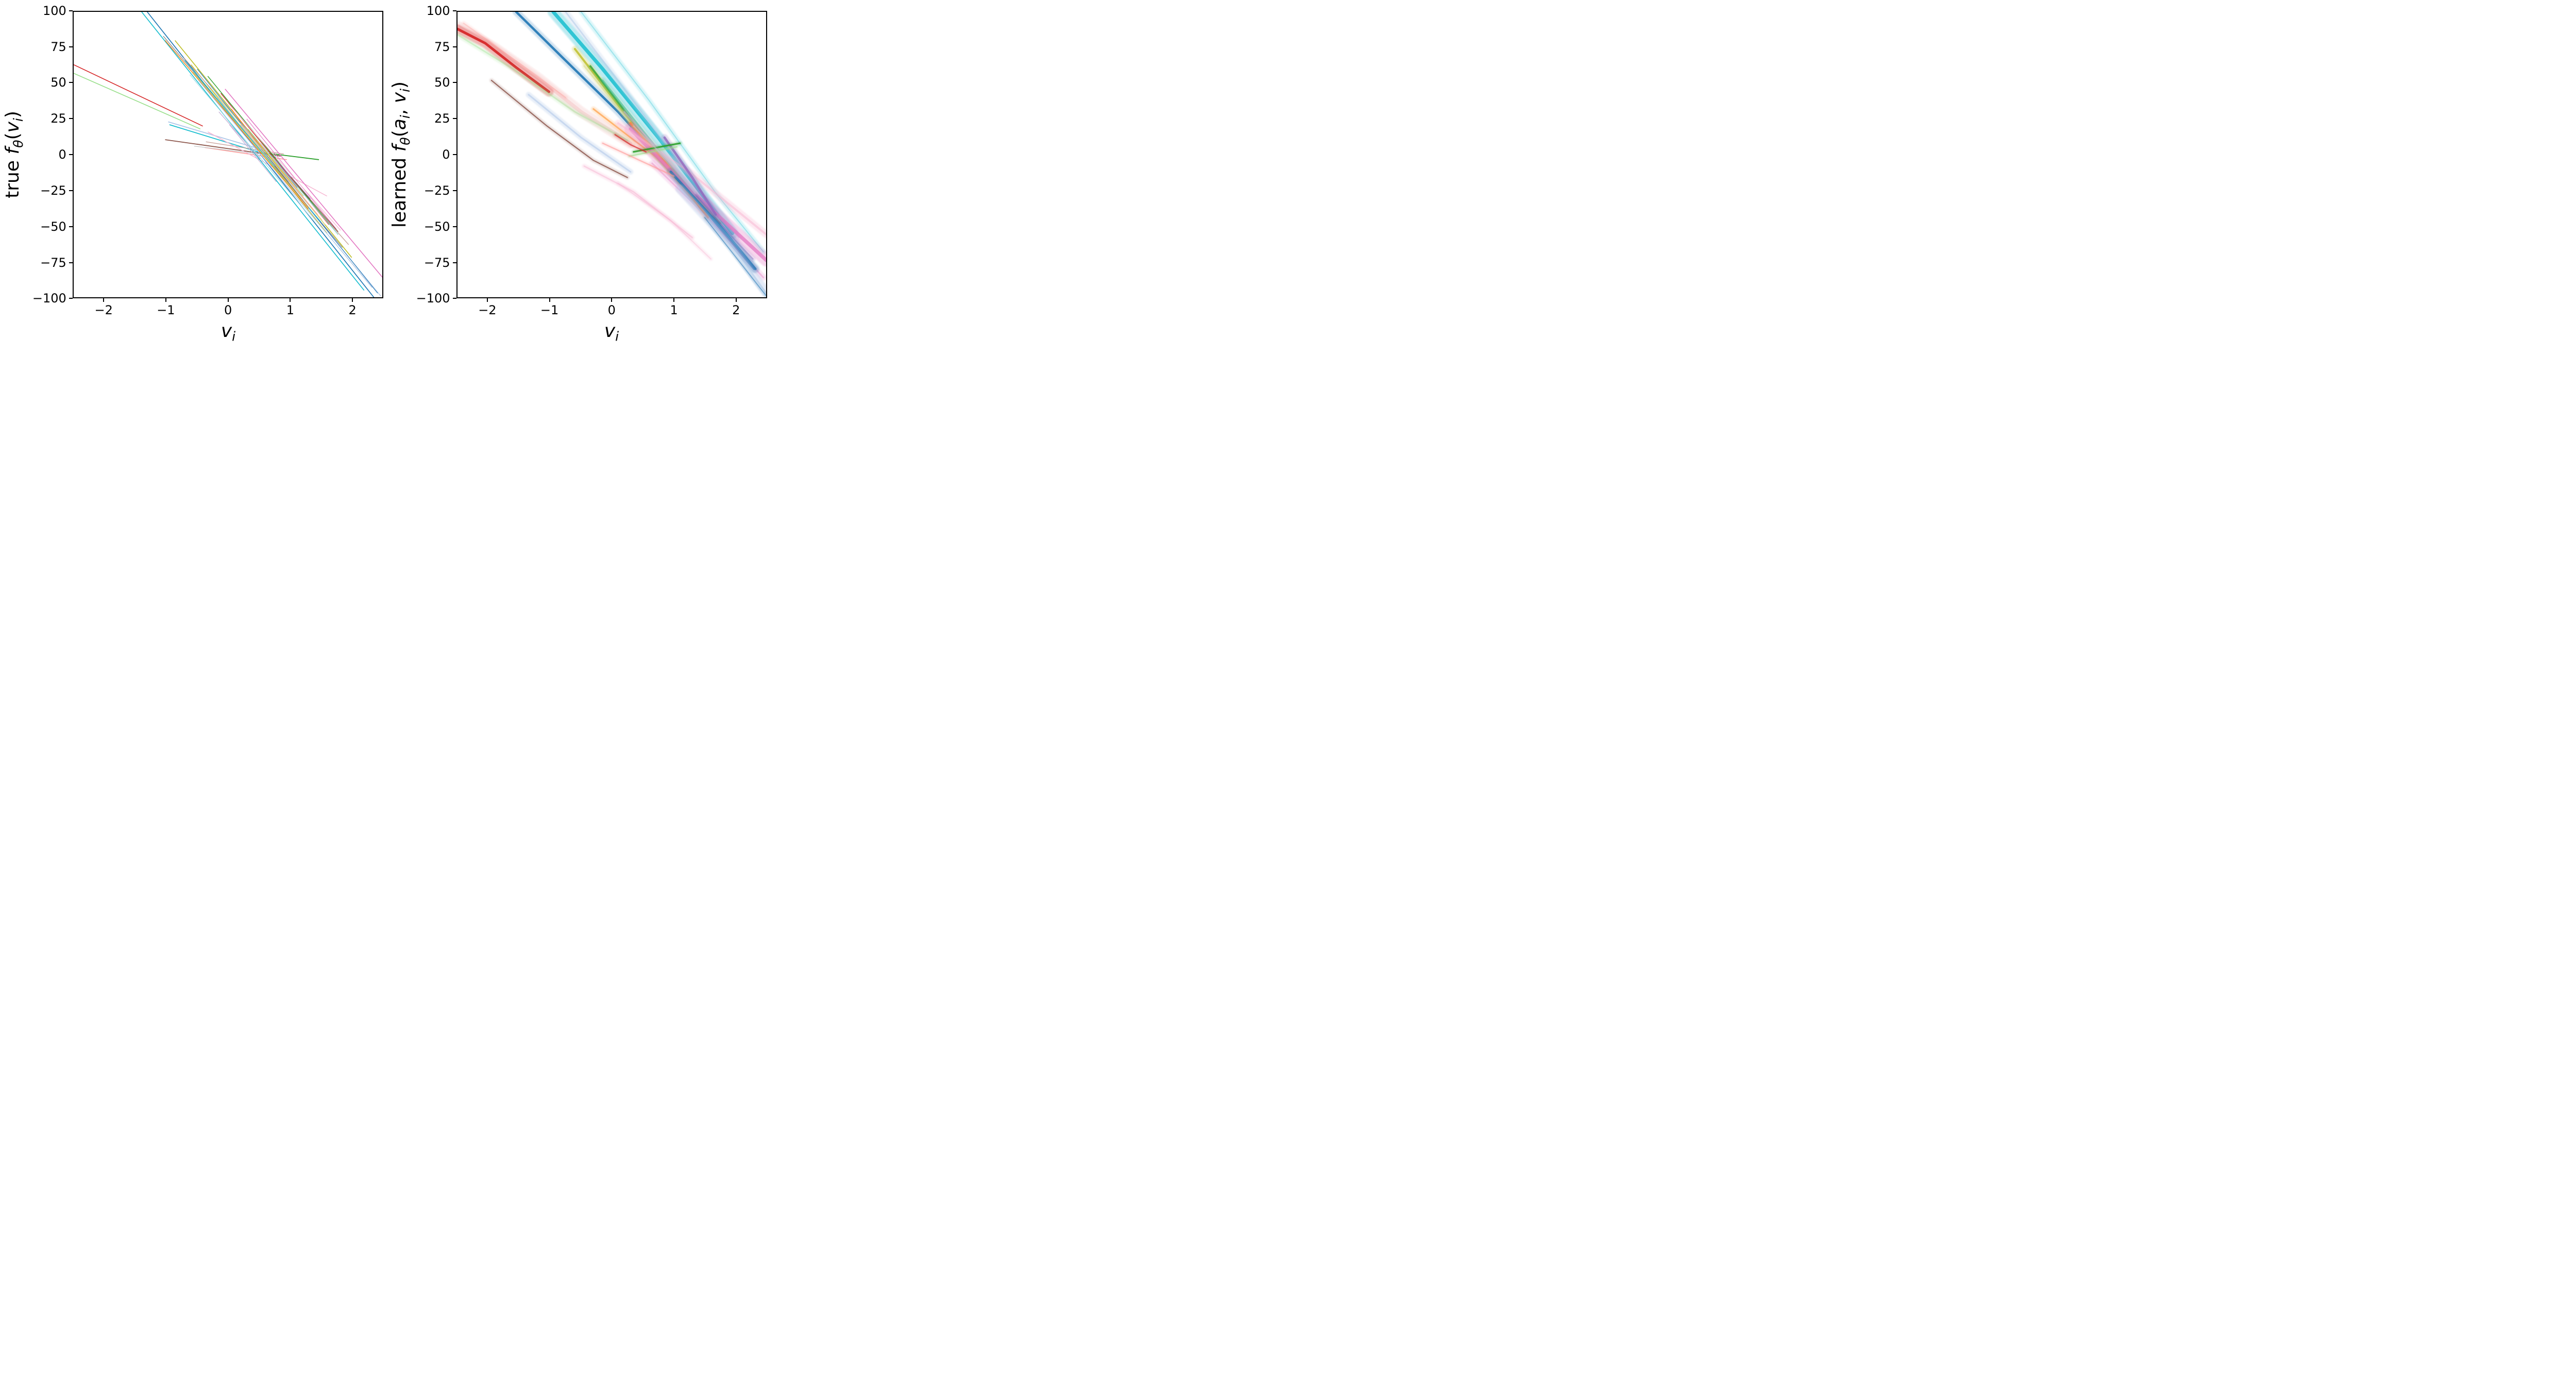 This screenshot has width=2576, height=1391. What do you see at coordinates (58, 82) in the screenshot?
I see `left-ytick-label: 50` at bounding box center [58, 82].